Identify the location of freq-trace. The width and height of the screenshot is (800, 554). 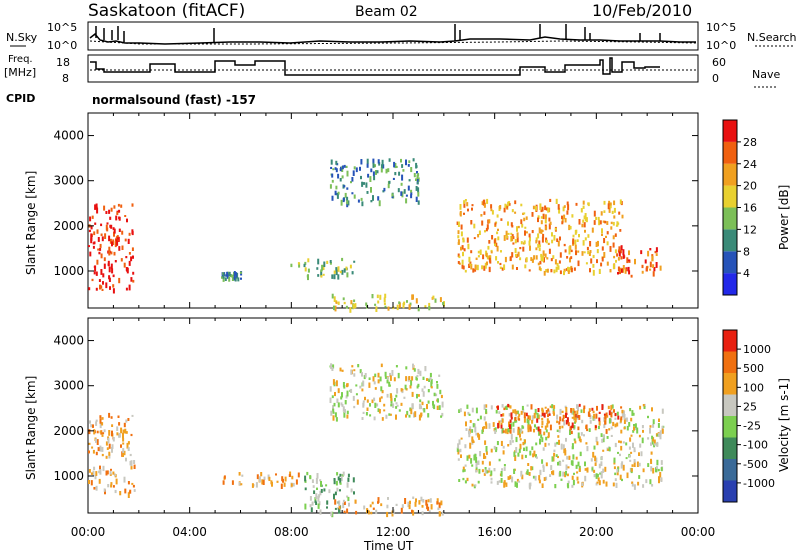
(375, 66).